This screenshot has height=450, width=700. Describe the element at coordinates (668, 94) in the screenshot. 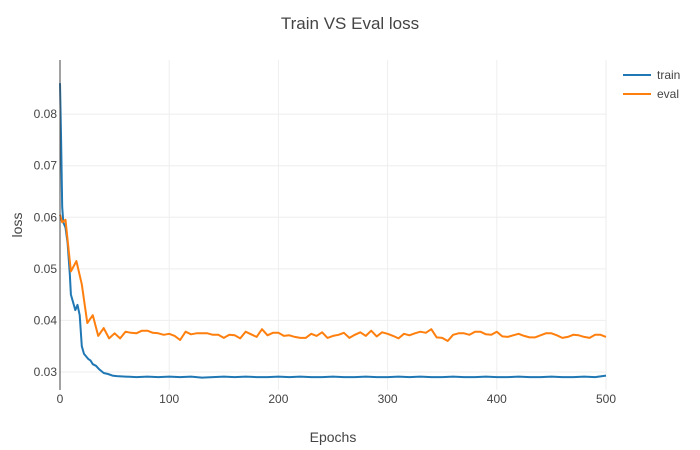

I see `legend-label: eval` at that location.